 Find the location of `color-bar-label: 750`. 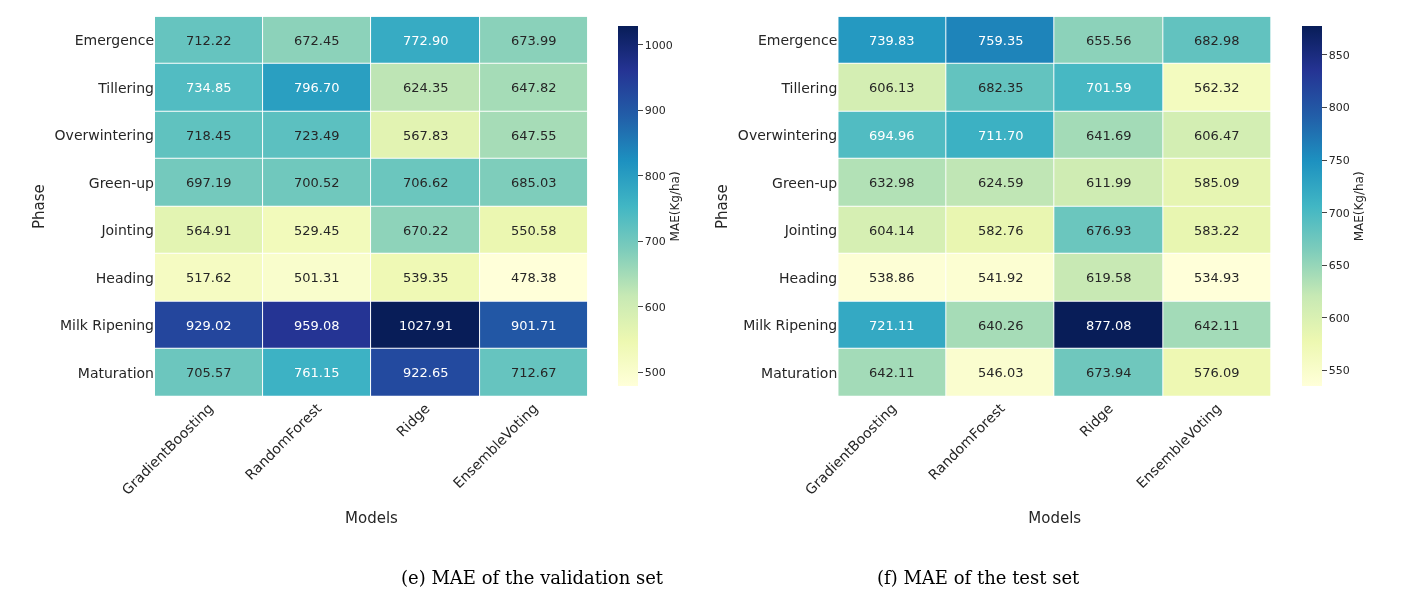

color-bar-label: 750 is located at coordinates (1339, 160).